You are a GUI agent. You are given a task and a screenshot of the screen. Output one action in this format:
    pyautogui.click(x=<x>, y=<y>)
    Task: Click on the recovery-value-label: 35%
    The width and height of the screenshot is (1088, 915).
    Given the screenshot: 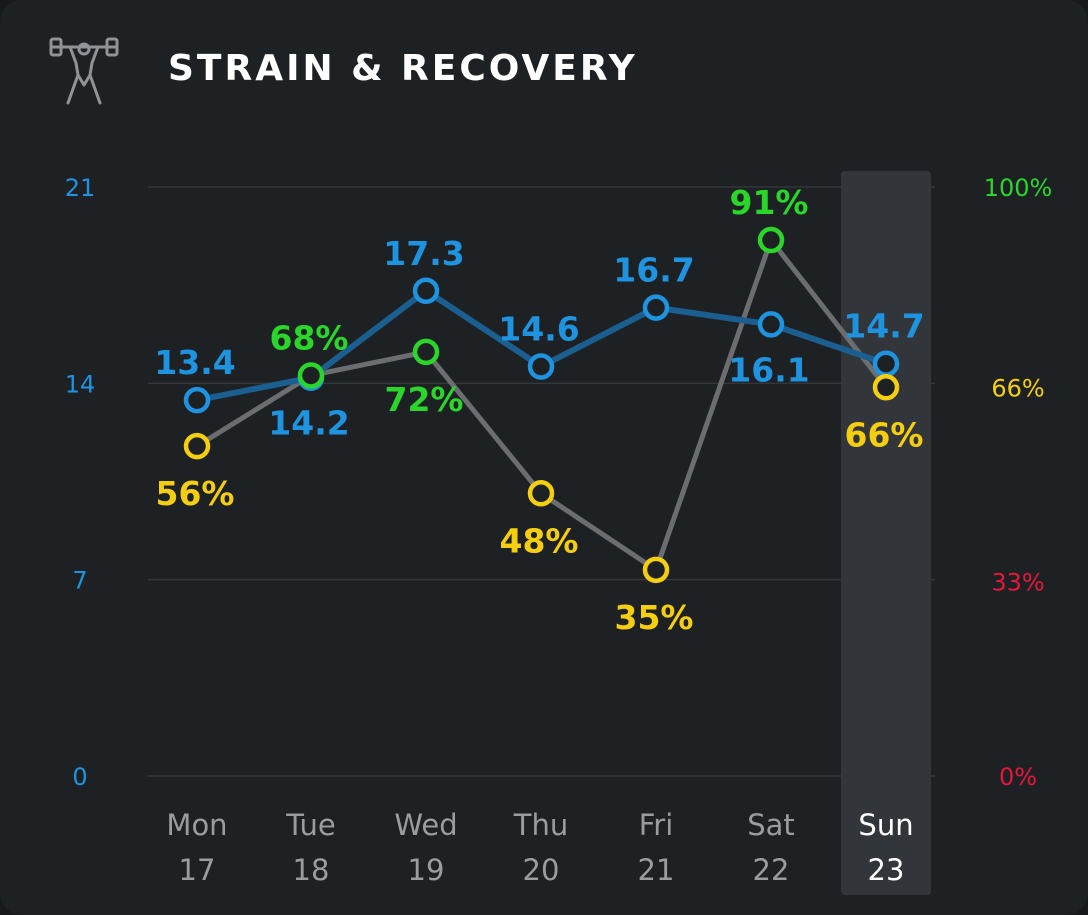 What is the action you would take?
    pyautogui.click(x=654, y=617)
    